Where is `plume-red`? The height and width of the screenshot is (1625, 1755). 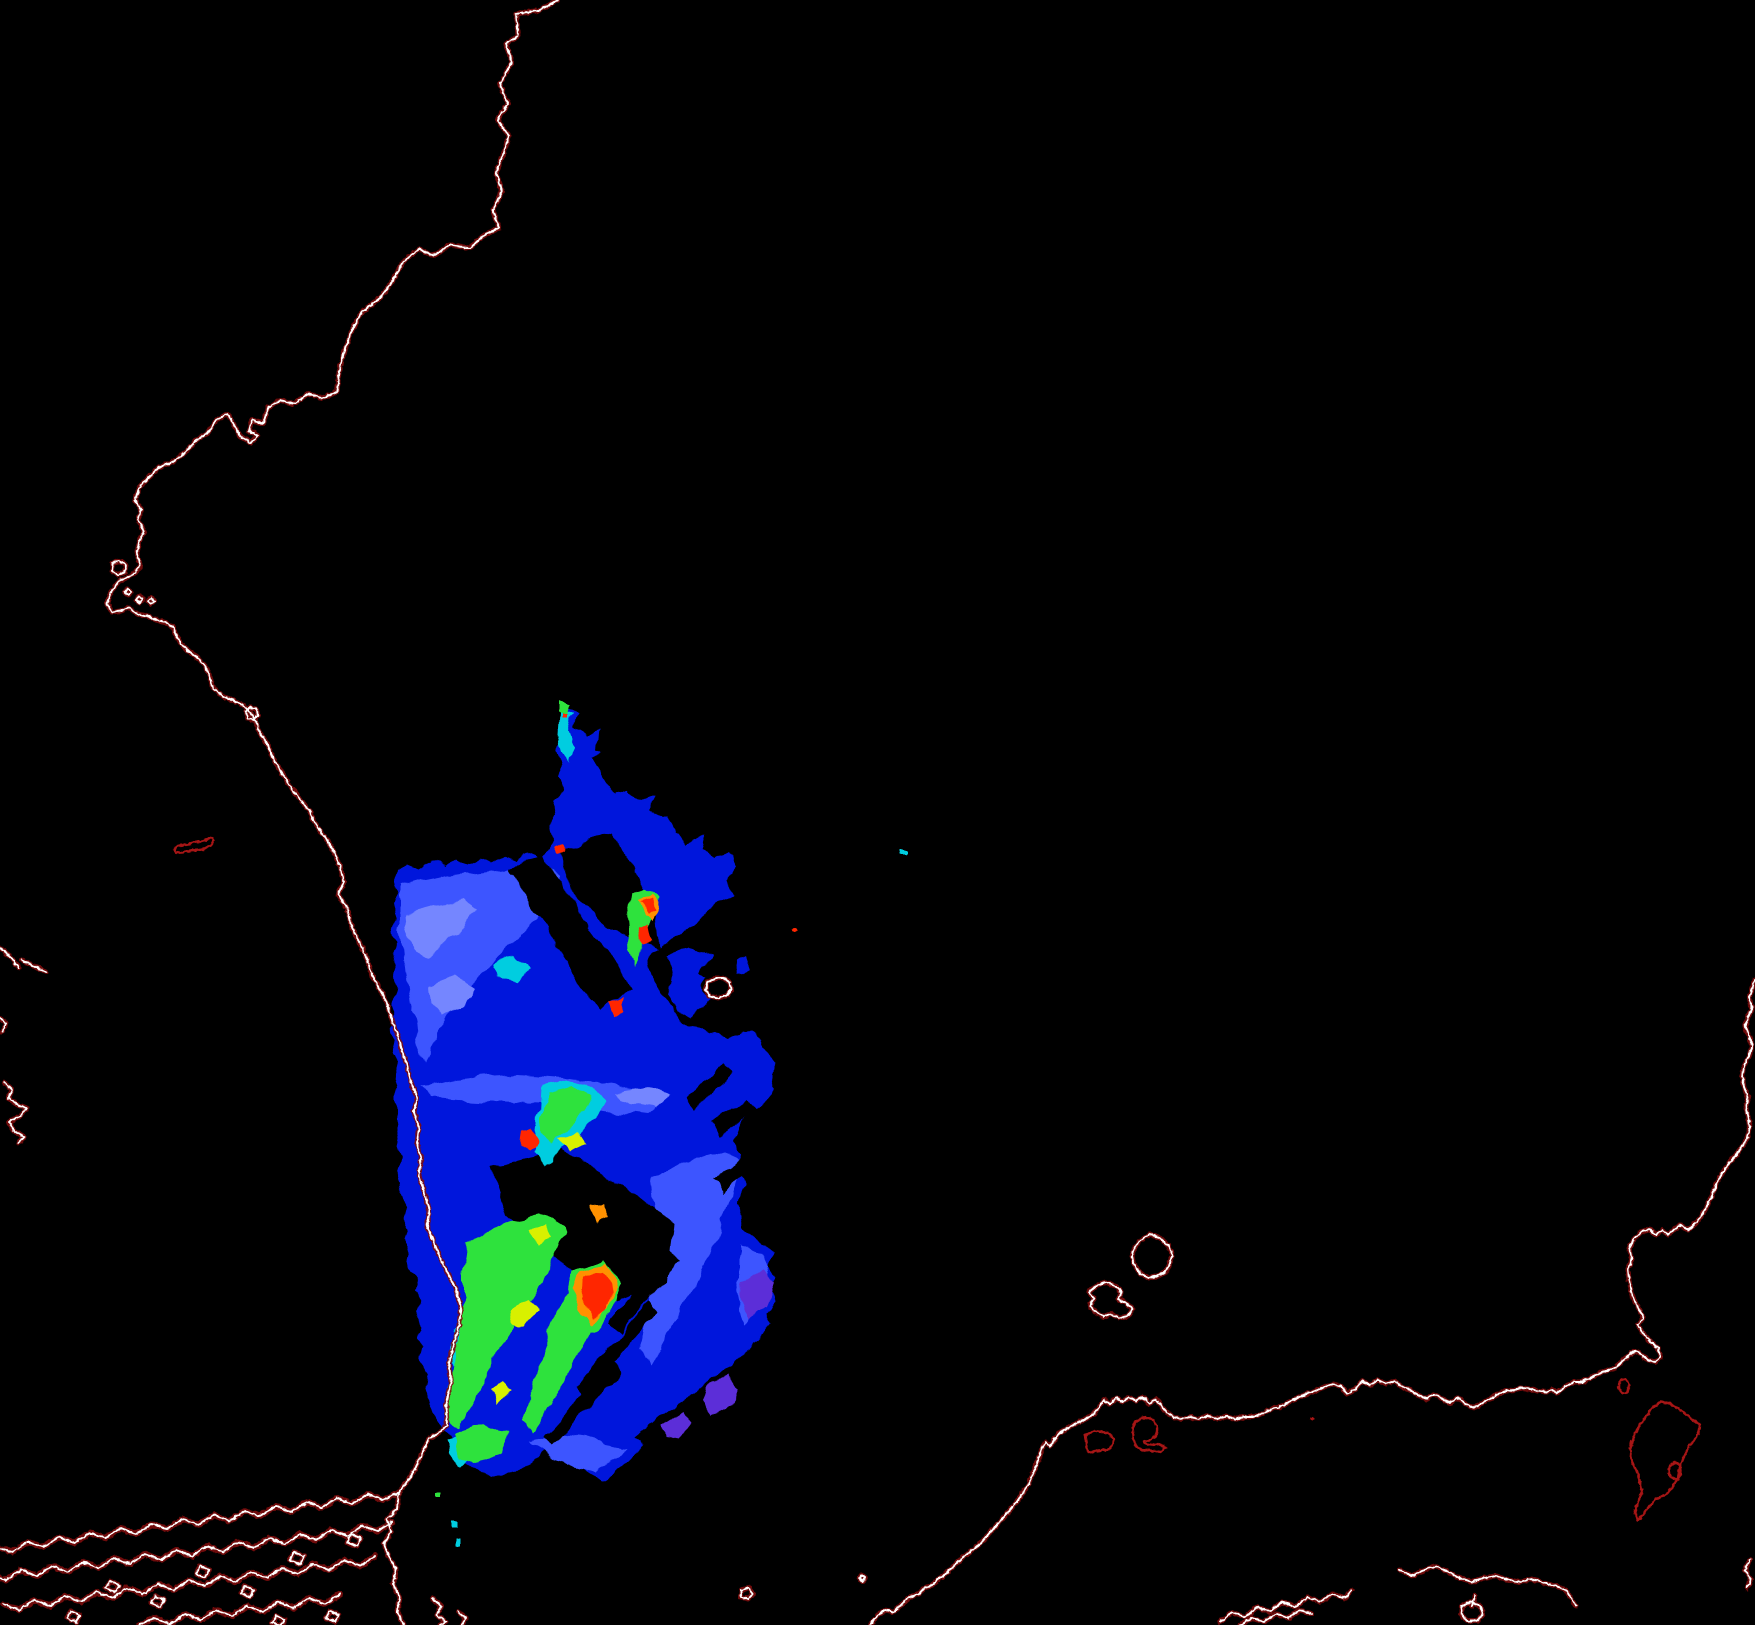 plume-red is located at coordinates (660, 1016).